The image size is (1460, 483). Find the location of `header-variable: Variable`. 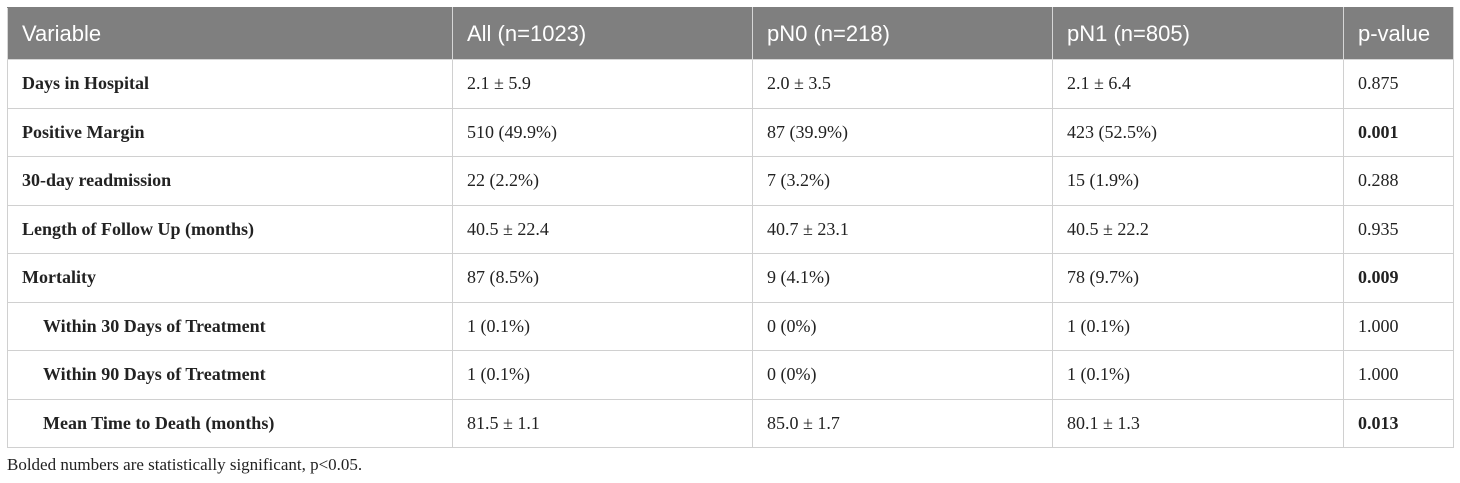

header-variable: Variable is located at coordinates (230, 33).